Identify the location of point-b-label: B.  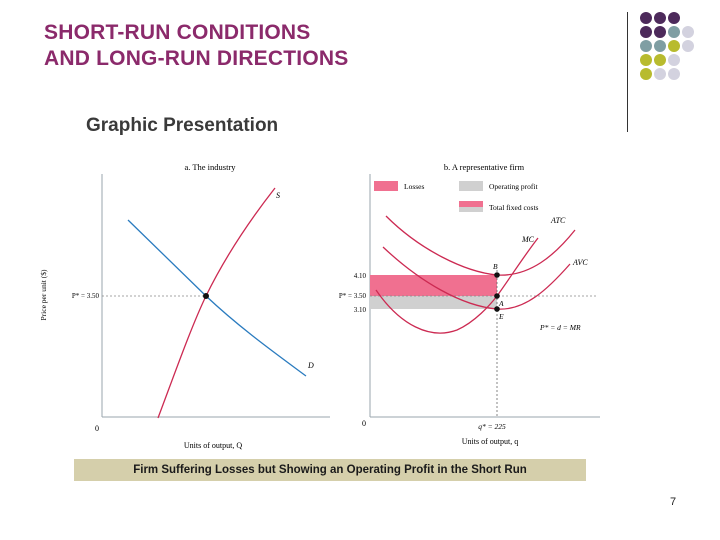
(495, 266).